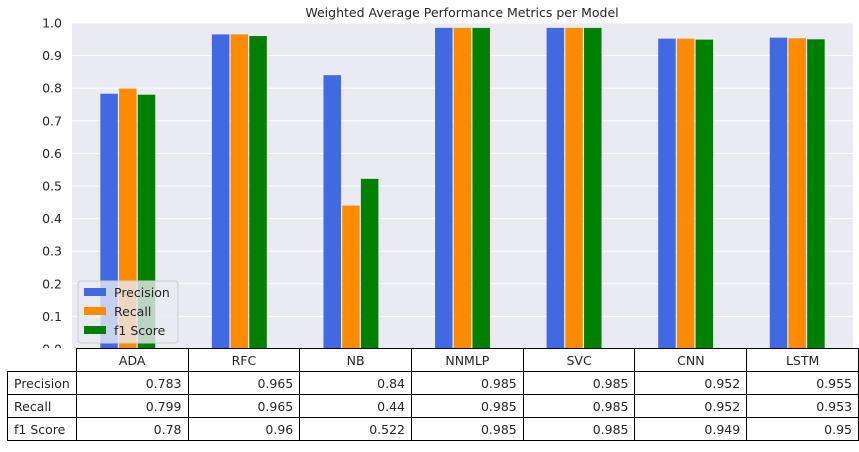 This screenshot has height=452, width=859. I want to click on table-cell: 0.799, so click(132, 406).